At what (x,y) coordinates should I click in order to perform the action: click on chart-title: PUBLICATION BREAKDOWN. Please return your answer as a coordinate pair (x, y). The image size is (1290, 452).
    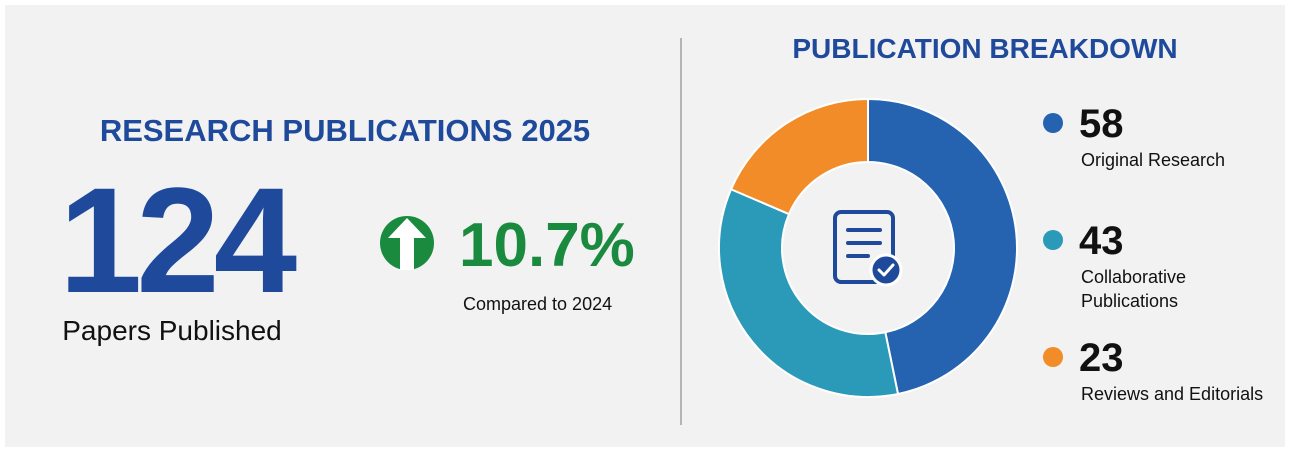
    Looking at the image, I should click on (984, 48).